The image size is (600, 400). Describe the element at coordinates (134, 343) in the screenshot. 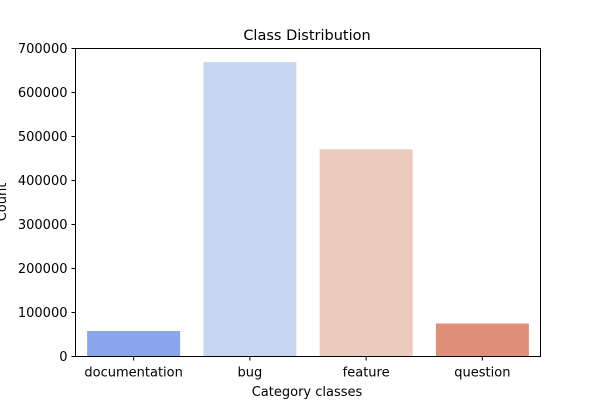

I see `bar-documentation` at that location.